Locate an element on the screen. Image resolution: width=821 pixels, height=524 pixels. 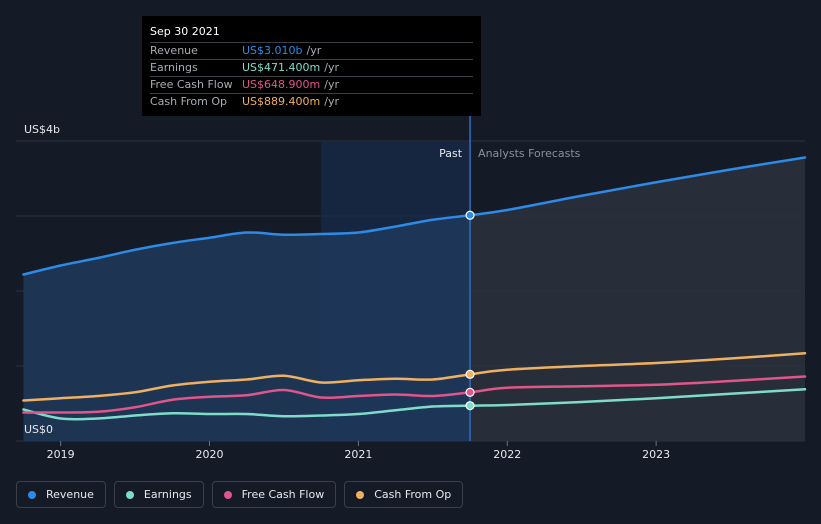
series-line-cash-from-op is located at coordinates (414, 377).